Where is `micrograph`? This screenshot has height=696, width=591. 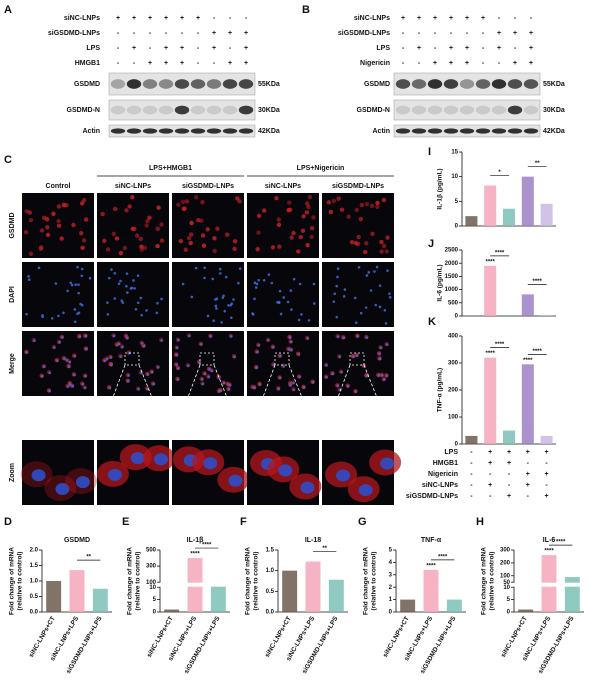
micrograph is located at coordinates (133, 294).